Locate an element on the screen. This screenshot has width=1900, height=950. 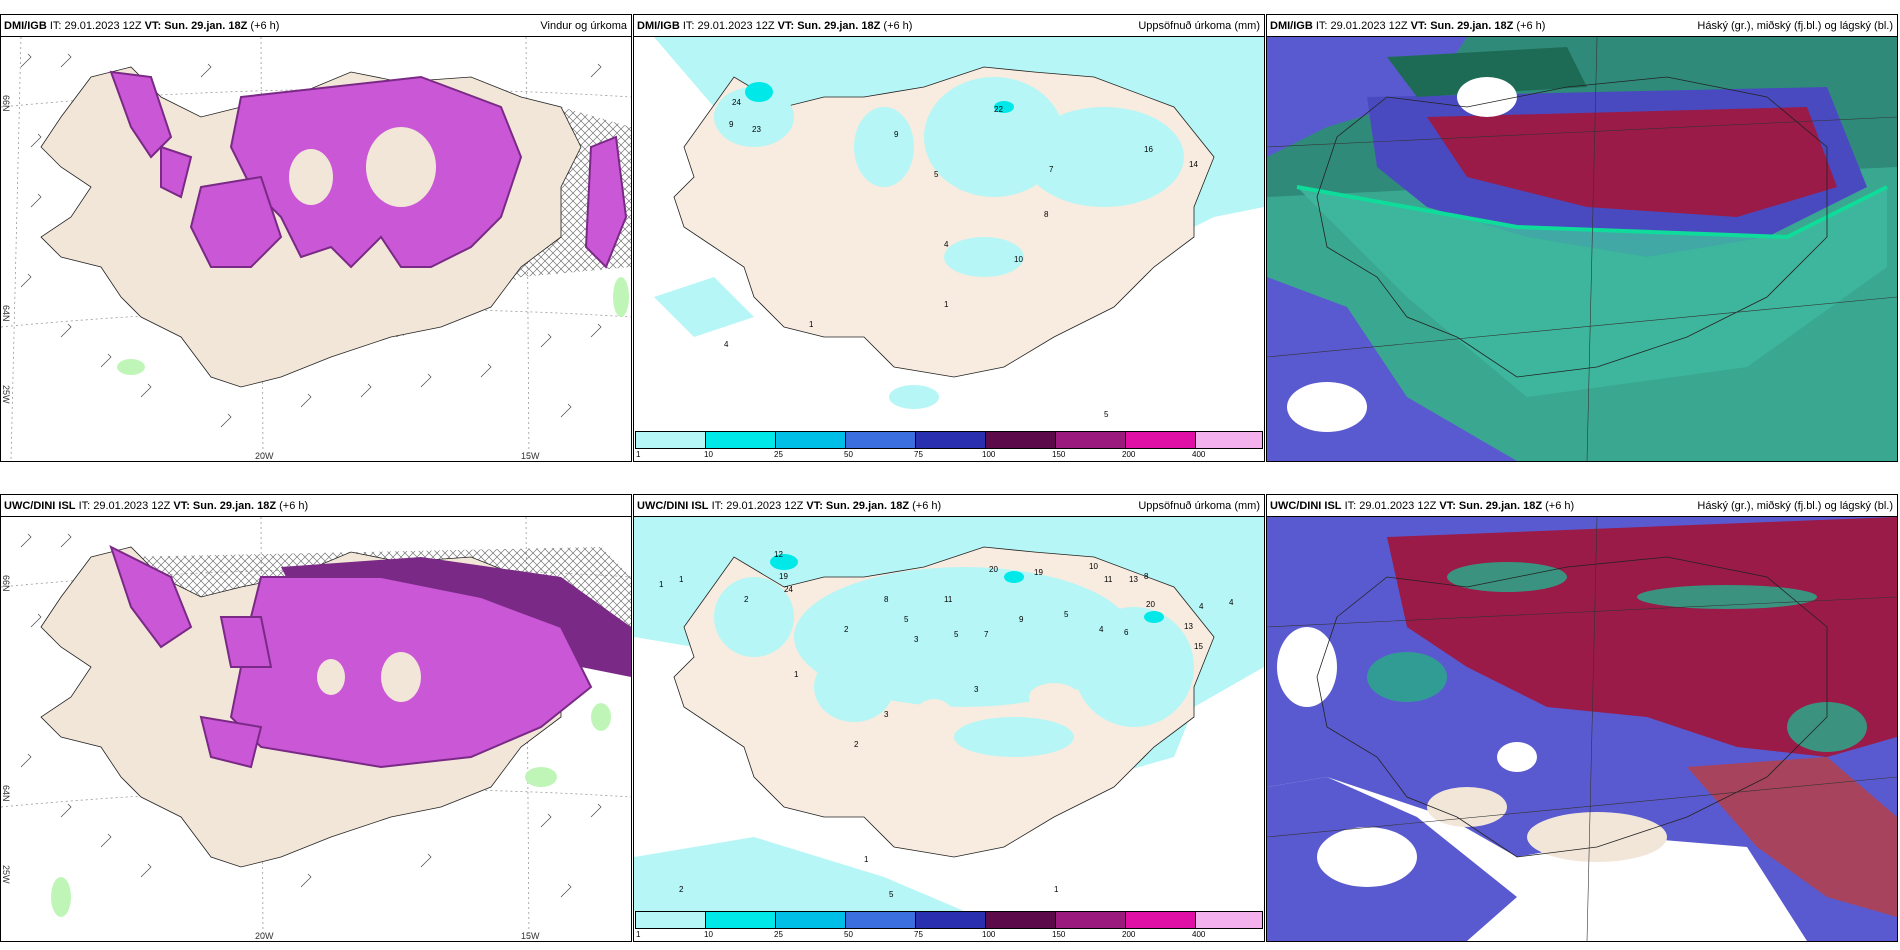
accum-value: 6 is located at coordinates (1126, 632).